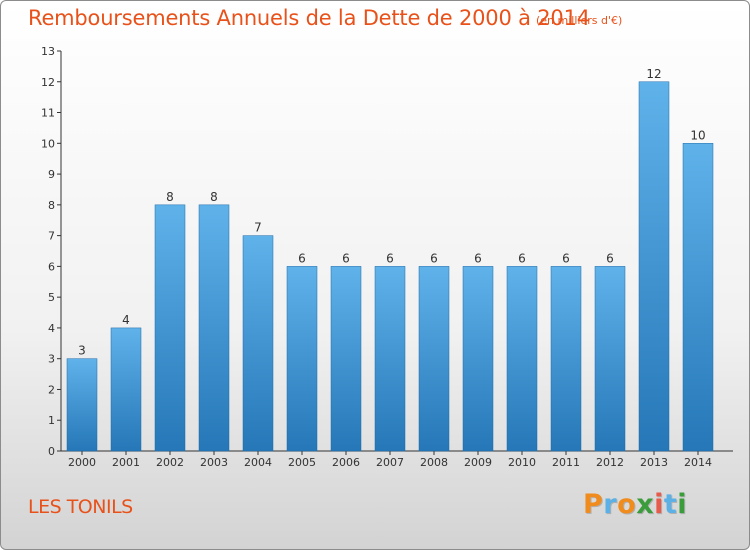 This screenshot has width=750, height=550. I want to click on x-tick-label: 2001, so click(126, 462).